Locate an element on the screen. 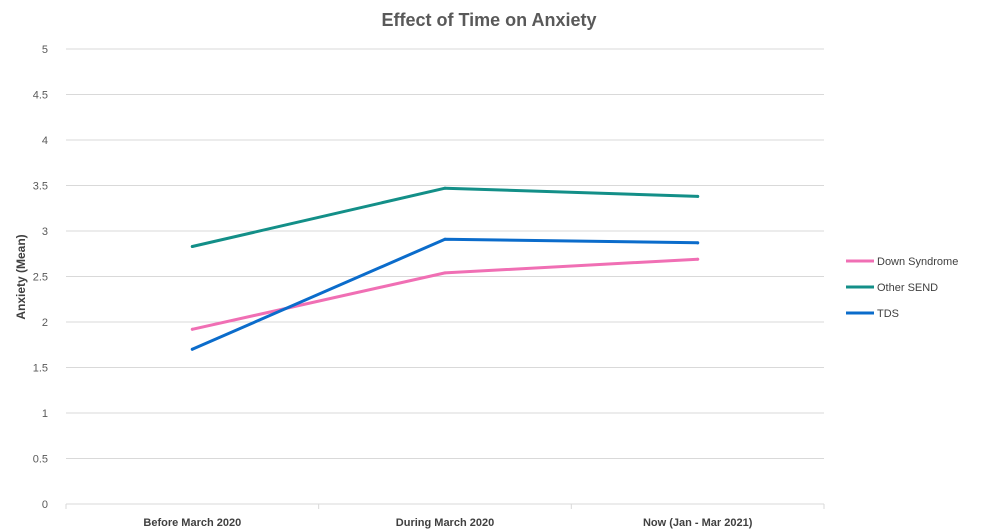 The image size is (988, 532). chart-title: Effect of Time on Anxiety is located at coordinates (488, 20).